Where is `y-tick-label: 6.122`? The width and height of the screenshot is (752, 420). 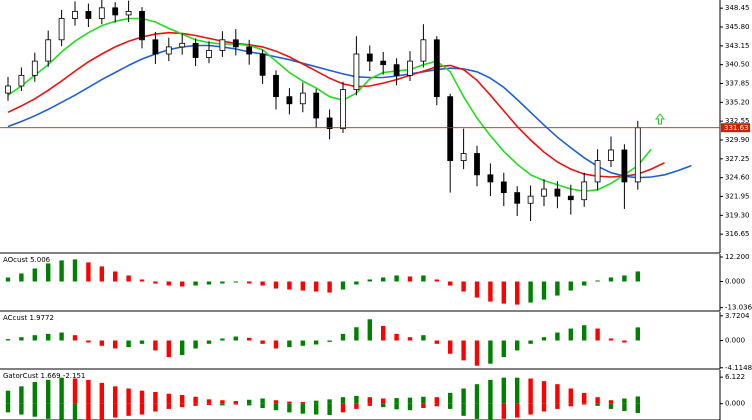 y-tick-label: 6.122 is located at coordinates (735, 377).